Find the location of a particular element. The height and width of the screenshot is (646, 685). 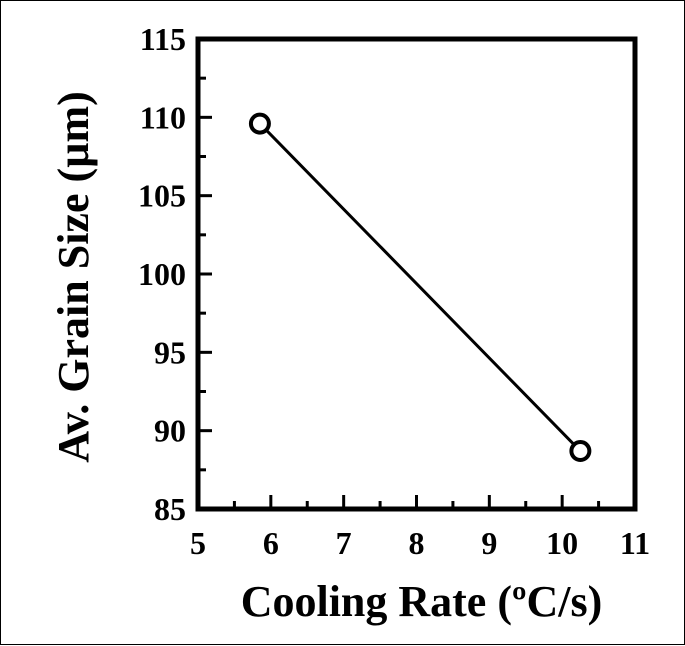

x-axis-title: Cooling Rate (ºC/s) is located at coordinates (422, 601).